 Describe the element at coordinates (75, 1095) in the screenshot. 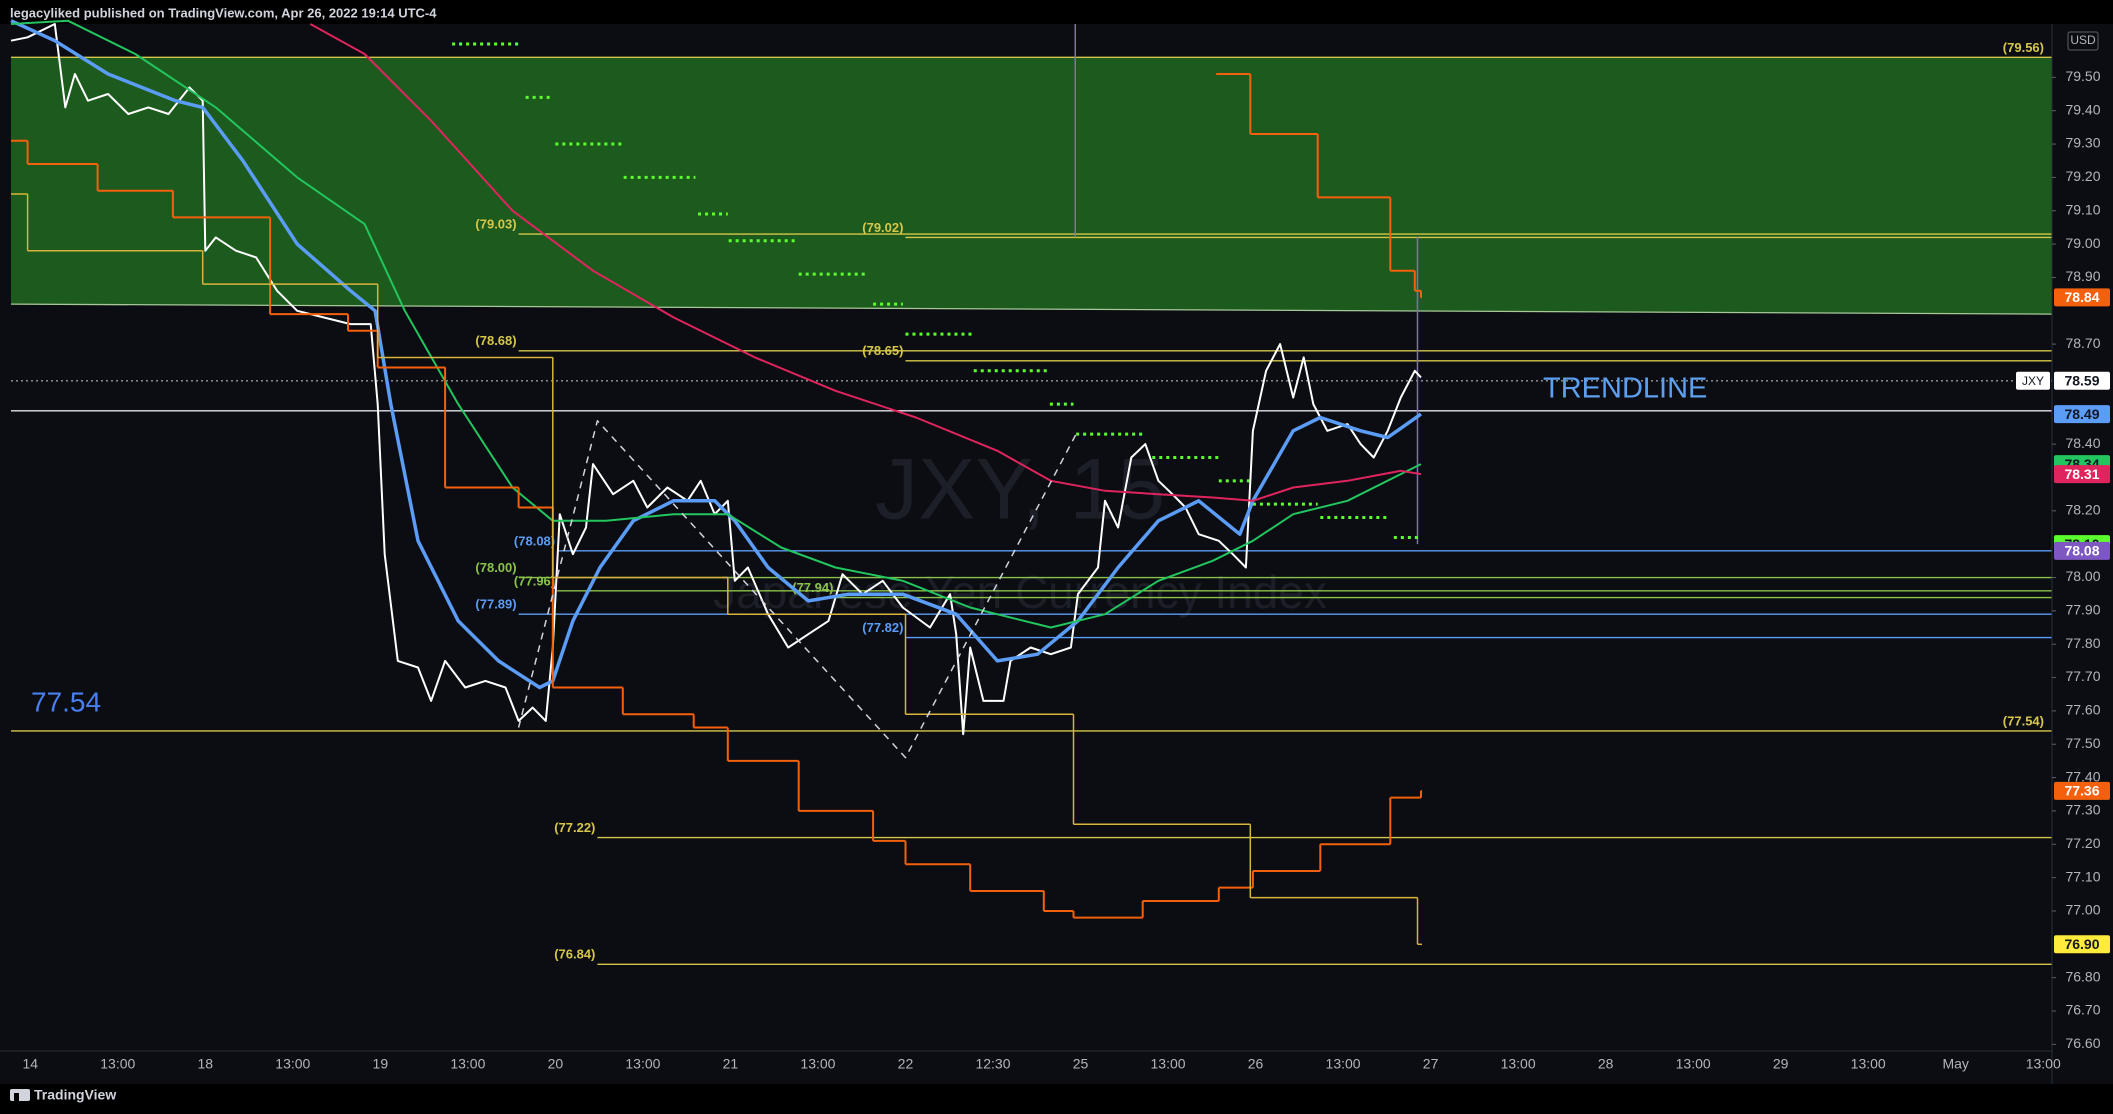

I see `footer: TradingView` at that location.